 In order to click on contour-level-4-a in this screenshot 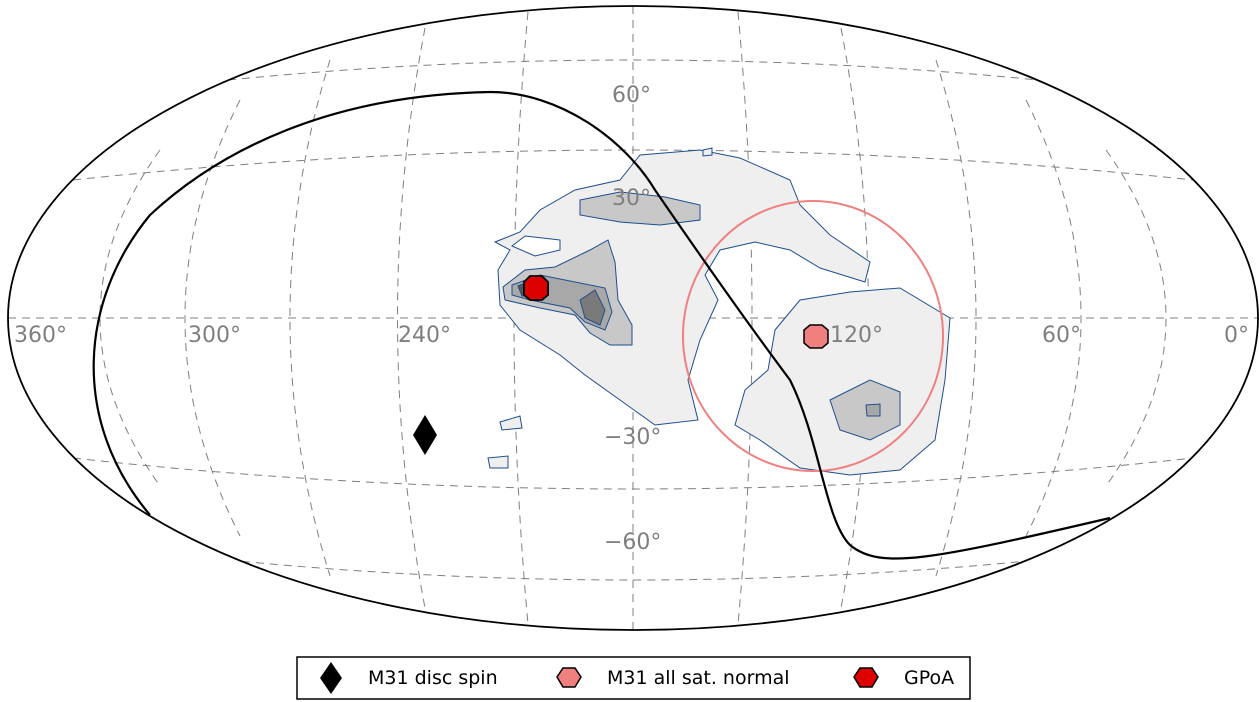, I will do `click(592, 307)`.